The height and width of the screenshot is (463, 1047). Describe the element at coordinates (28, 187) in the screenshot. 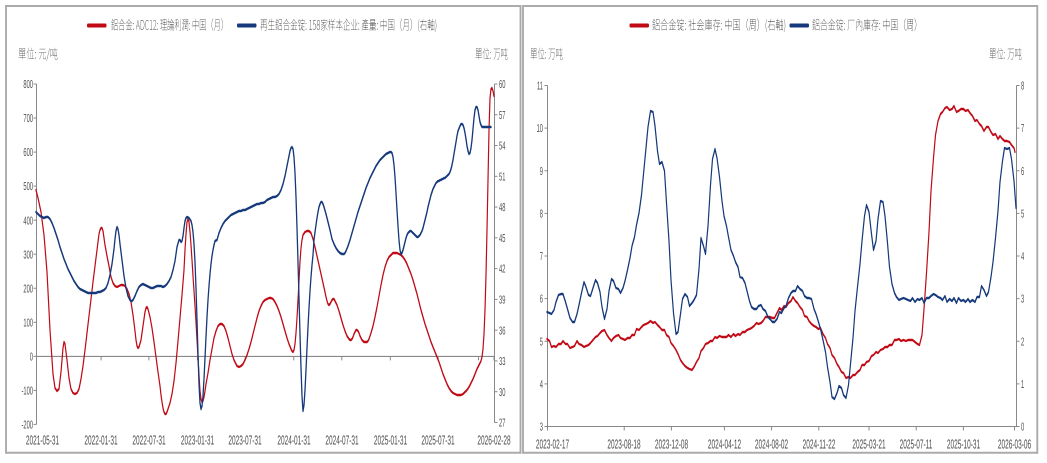

I see `svg-text: 500` at that location.